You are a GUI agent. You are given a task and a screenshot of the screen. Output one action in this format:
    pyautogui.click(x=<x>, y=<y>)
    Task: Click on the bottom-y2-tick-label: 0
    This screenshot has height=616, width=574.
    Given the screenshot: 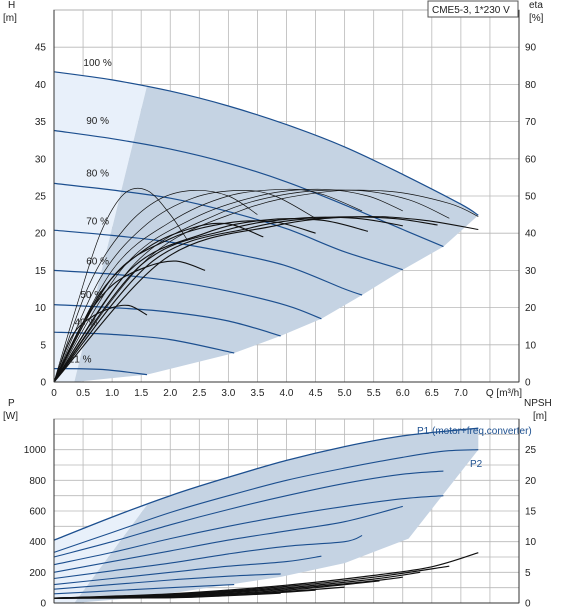 What is the action you would take?
    pyautogui.click(x=528, y=604)
    